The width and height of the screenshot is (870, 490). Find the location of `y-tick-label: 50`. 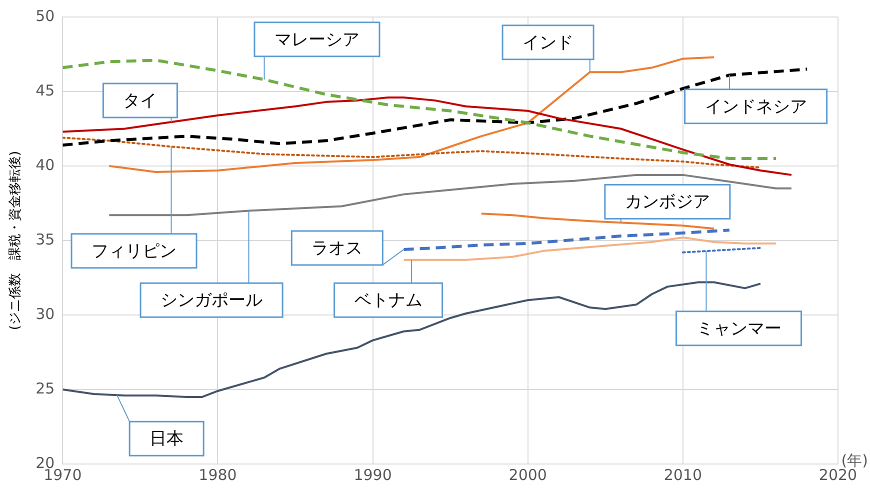

y-tick-label: 50 is located at coordinates (45, 15).